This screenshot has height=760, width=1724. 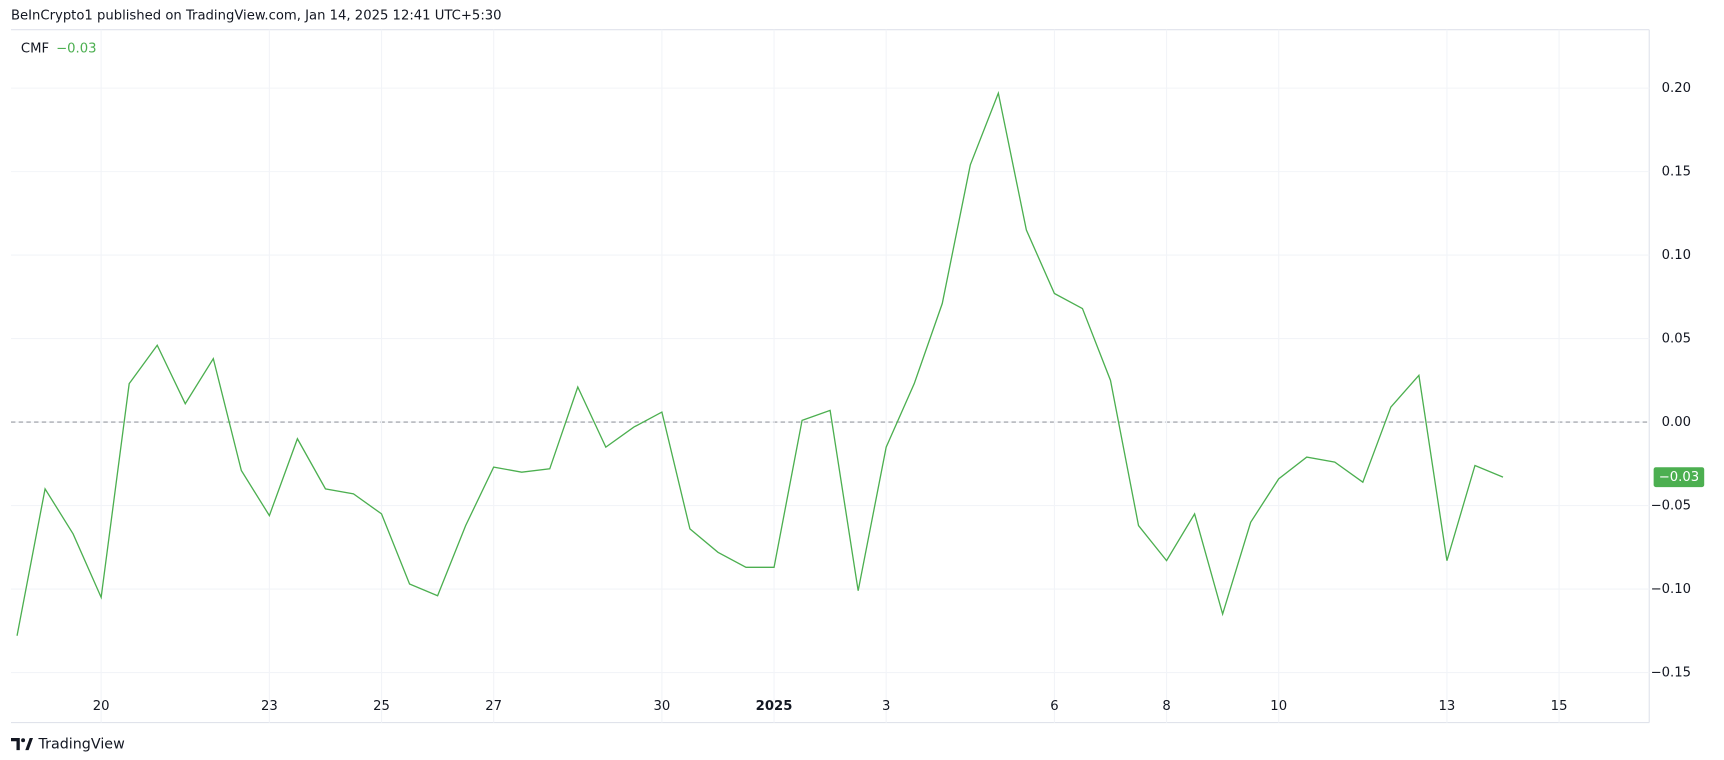 What do you see at coordinates (381, 706) in the screenshot?
I see `x-tick-label: 25` at bounding box center [381, 706].